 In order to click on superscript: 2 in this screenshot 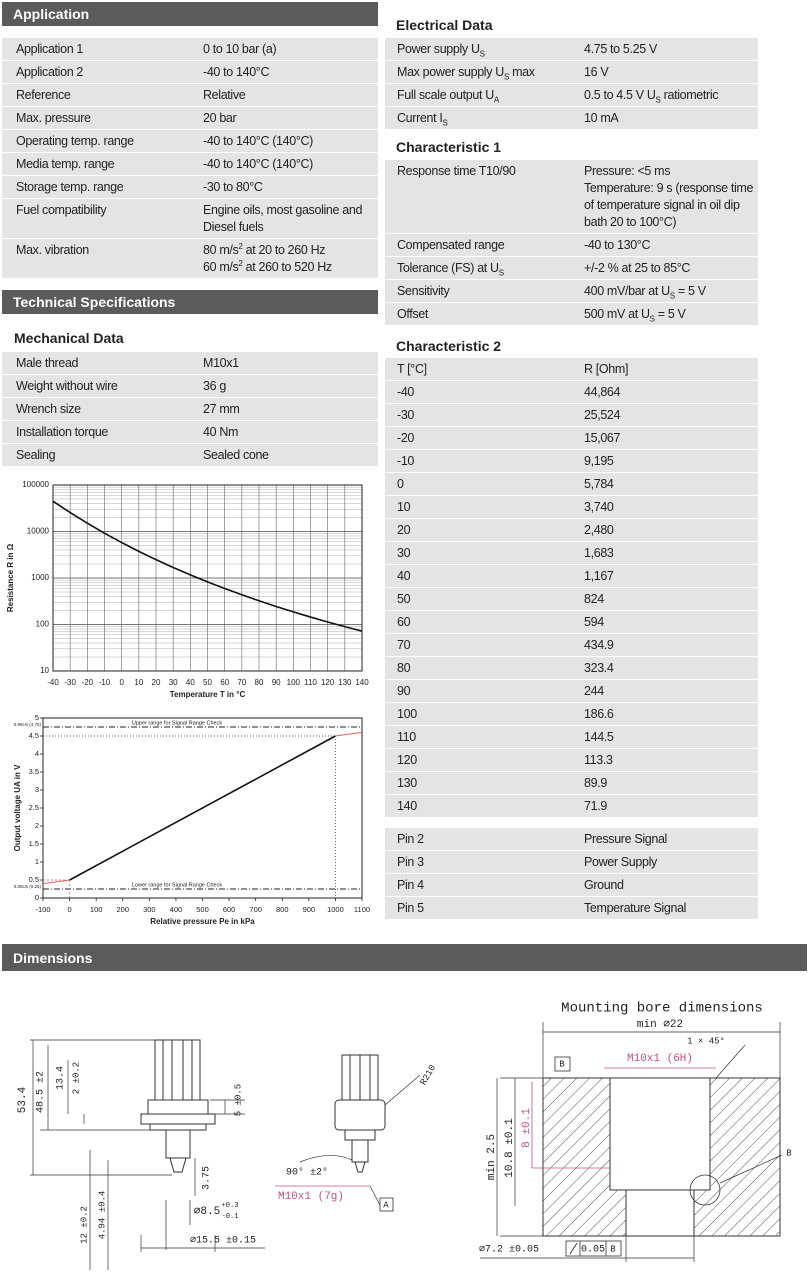, I will do `click(240, 263)`.